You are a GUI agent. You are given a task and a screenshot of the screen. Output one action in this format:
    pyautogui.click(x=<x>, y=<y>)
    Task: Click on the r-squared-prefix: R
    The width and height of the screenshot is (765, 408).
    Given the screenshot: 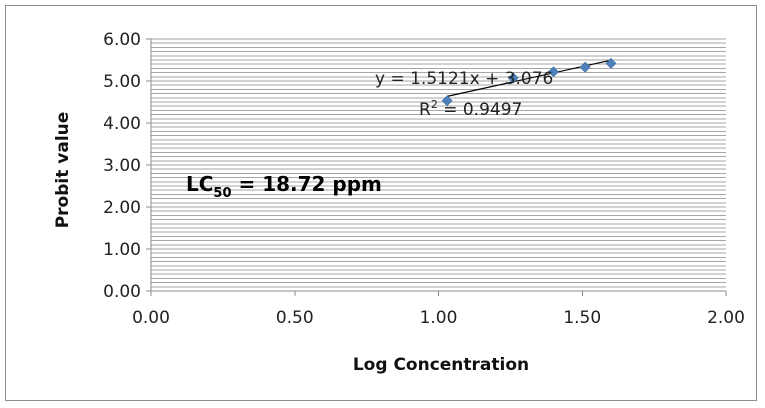 What is the action you would take?
    pyautogui.click(x=425, y=110)
    